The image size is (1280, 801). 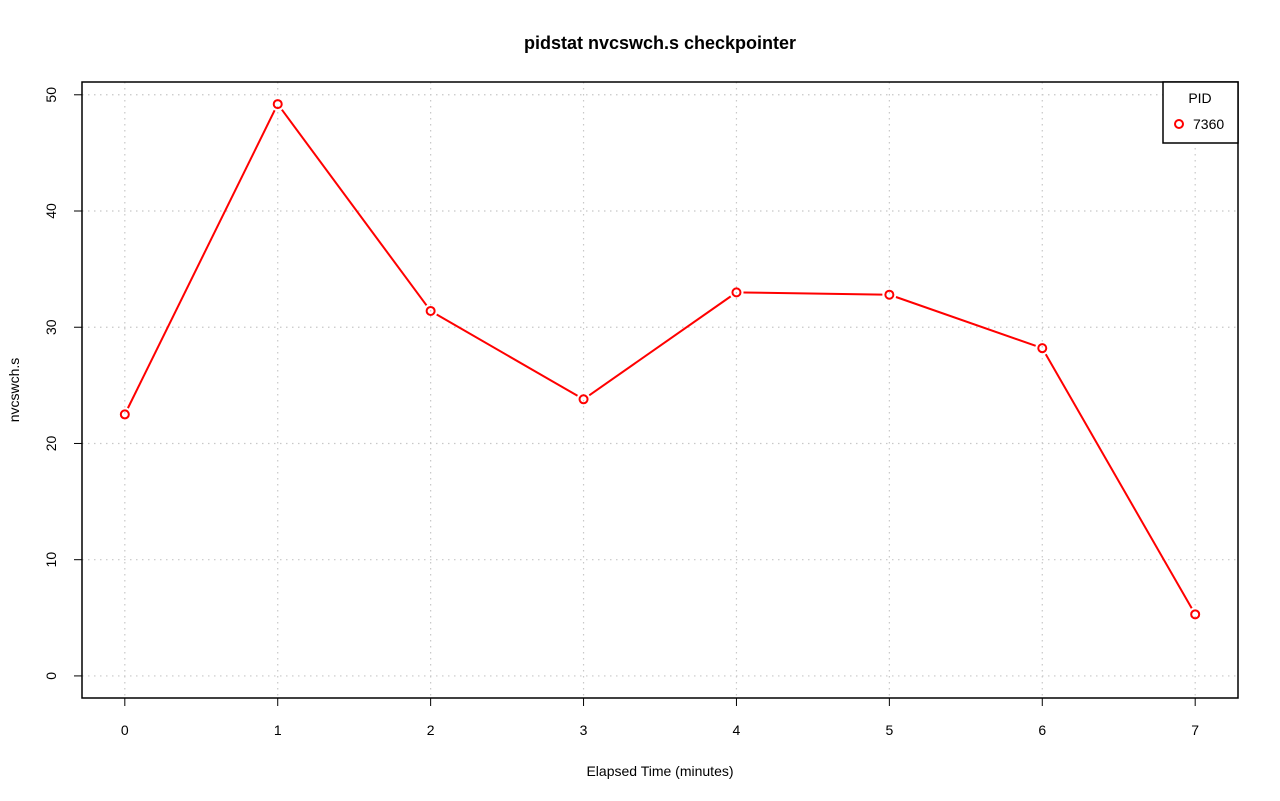 I want to click on x-tick-label-6: 6, so click(x=1042, y=730).